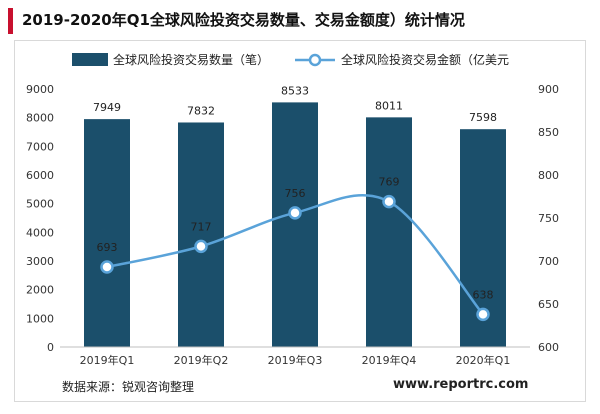 This screenshot has height=414, width=600. Describe the element at coordinates (128, 387) in the screenshot. I see `data-source-note: 数据来源：锐观咨询整理` at that location.